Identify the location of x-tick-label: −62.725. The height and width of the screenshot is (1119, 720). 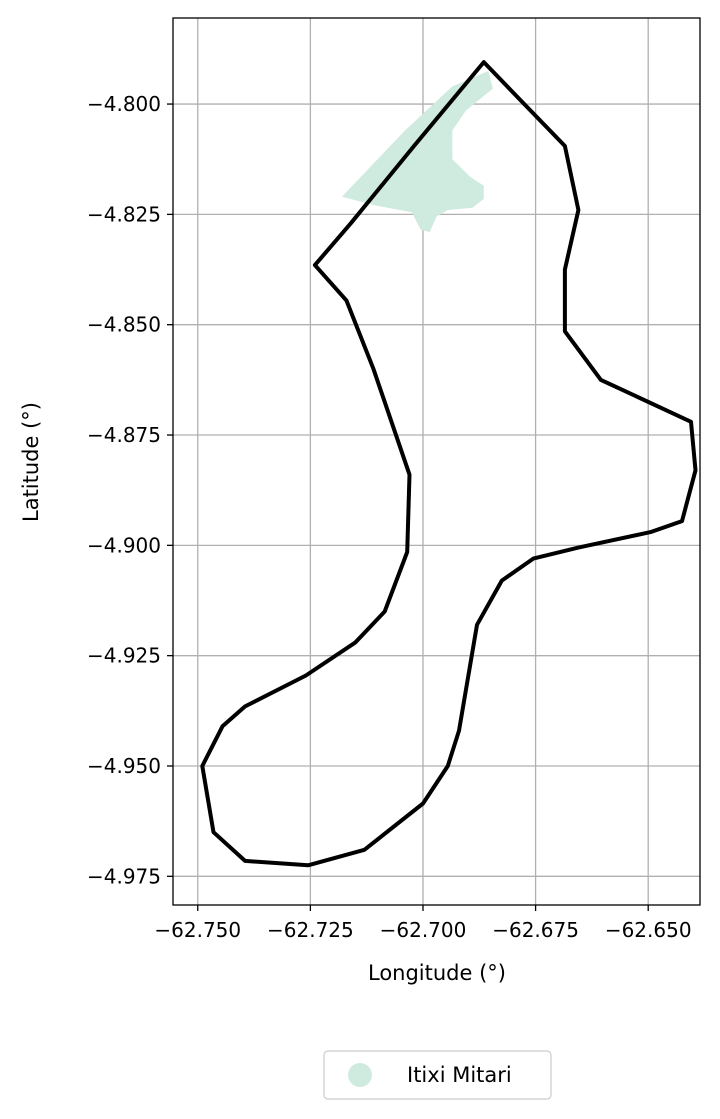
(310, 930).